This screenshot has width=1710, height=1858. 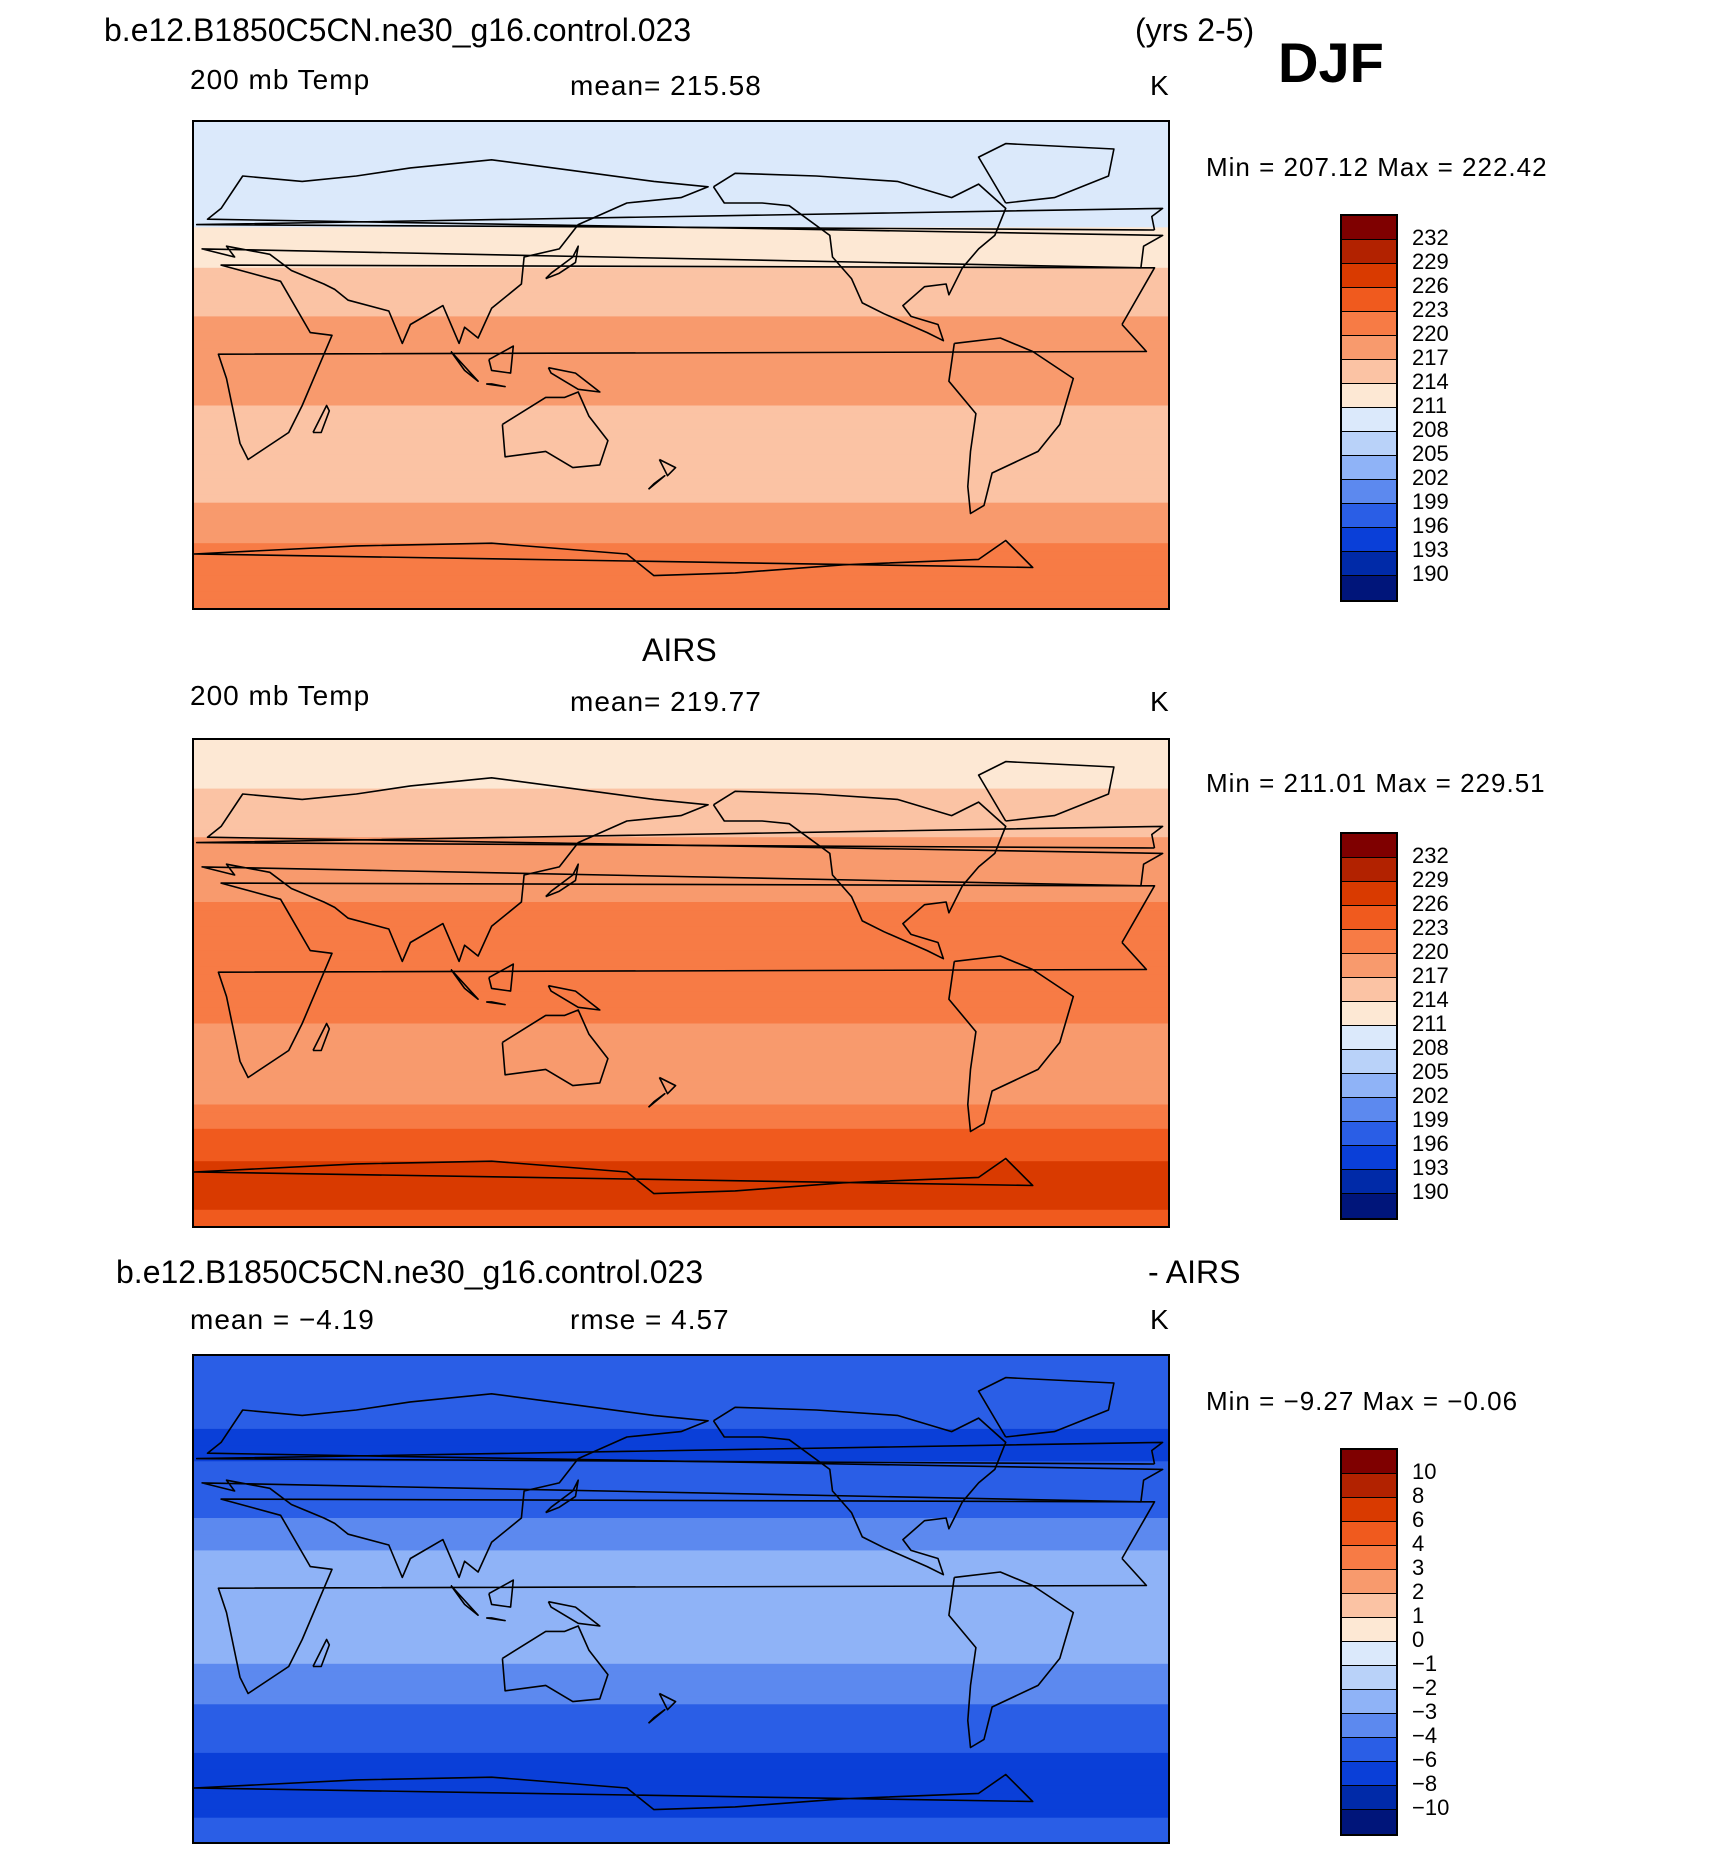 I want to click on colorbar-label: −6, so click(x=1425, y=1759).